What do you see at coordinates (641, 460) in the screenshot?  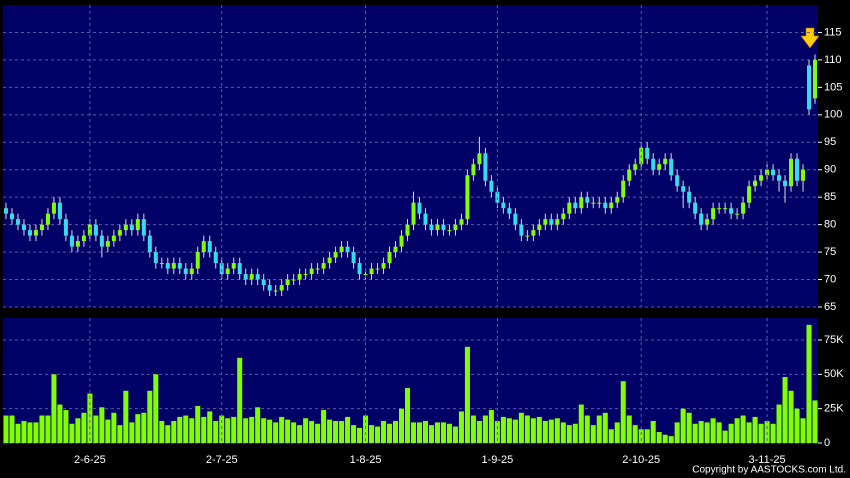 I see `x-tick-label: 2-10-25` at bounding box center [641, 460].